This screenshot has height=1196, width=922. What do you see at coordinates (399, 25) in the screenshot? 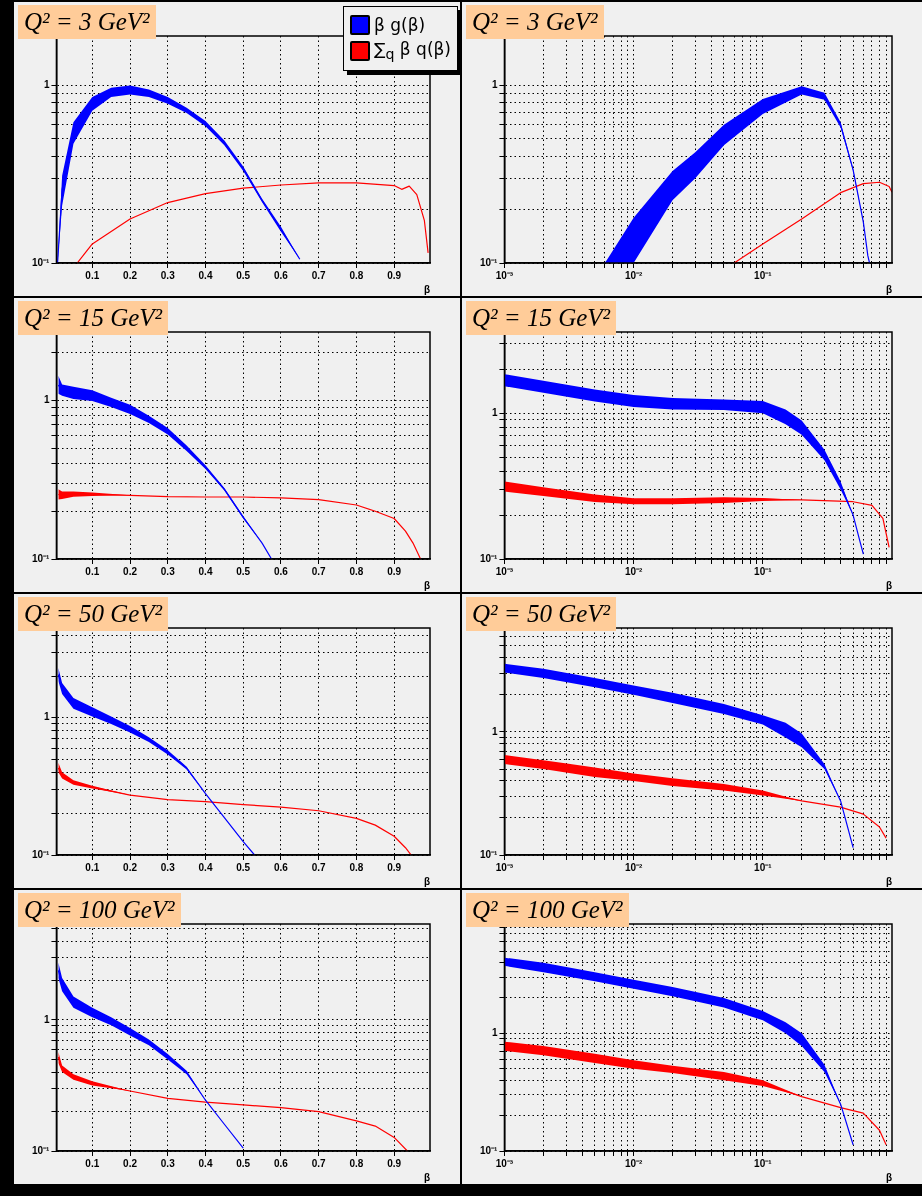
I see `legend-label: β g(β)` at bounding box center [399, 25].